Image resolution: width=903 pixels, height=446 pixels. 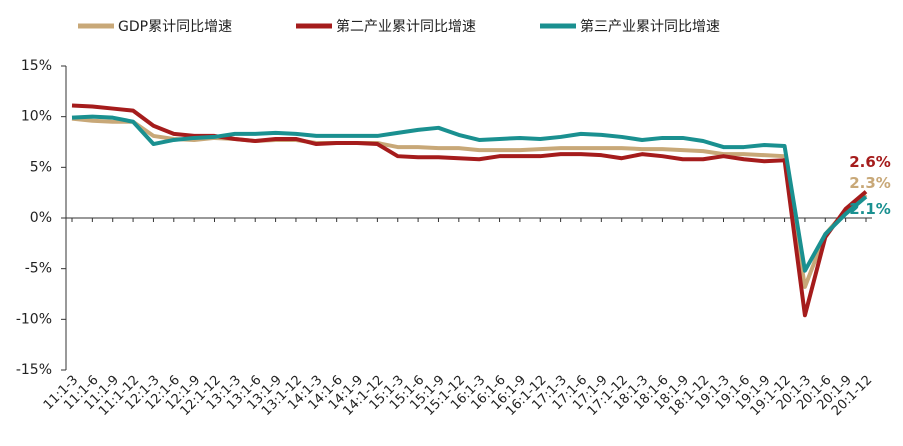 What do you see at coordinates (650, 26) in the screenshot?
I see `legend-label: 第三产业累计同比增速` at bounding box center [650, 26].